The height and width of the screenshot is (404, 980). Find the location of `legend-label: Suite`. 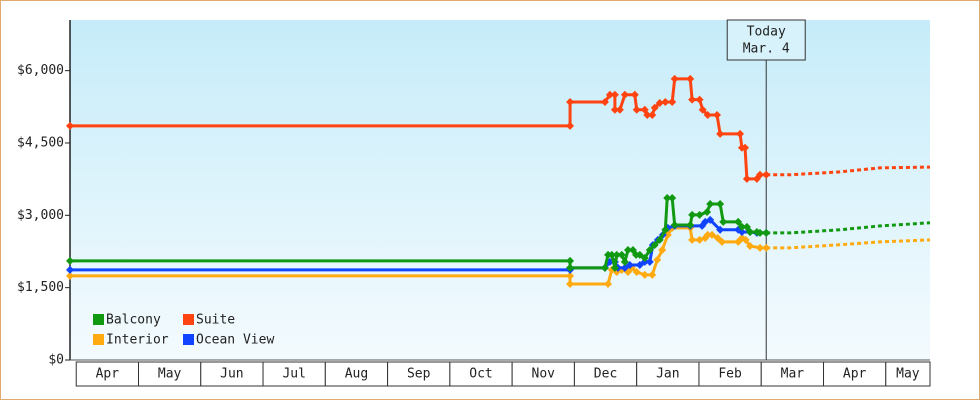

legend-label: Suite is located at coordinates (215, 320).